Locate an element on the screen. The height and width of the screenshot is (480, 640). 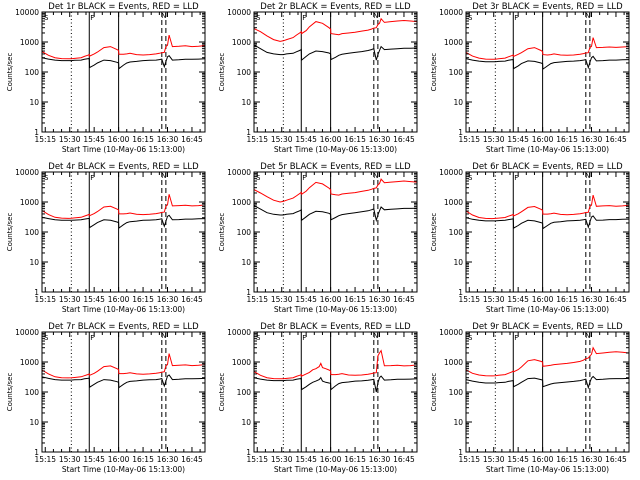
panel-title: Det 5r BLACK = Events, RED = LLD is located at coordinates (335, 167).